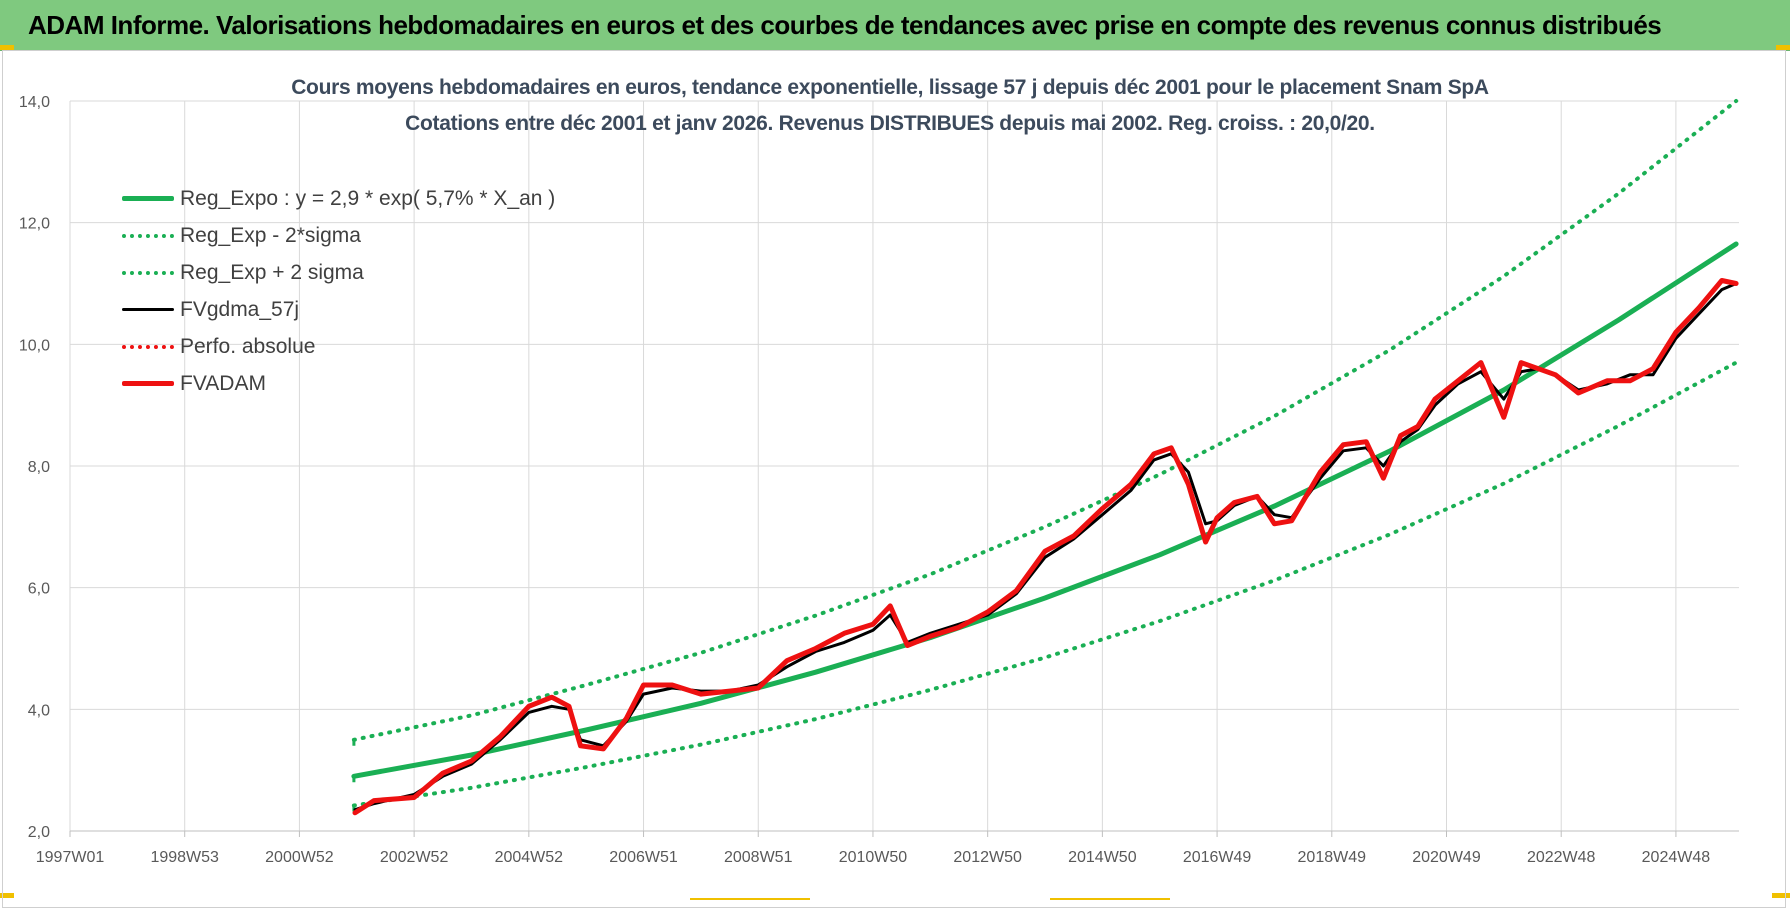 Image resolution: width=1790 pixels, height=912 pixels. What do you see at coordinates (1217, 857) in the screenshot?
I see `x-tick-label: 2016W49` at bounding box center [1217, 857].